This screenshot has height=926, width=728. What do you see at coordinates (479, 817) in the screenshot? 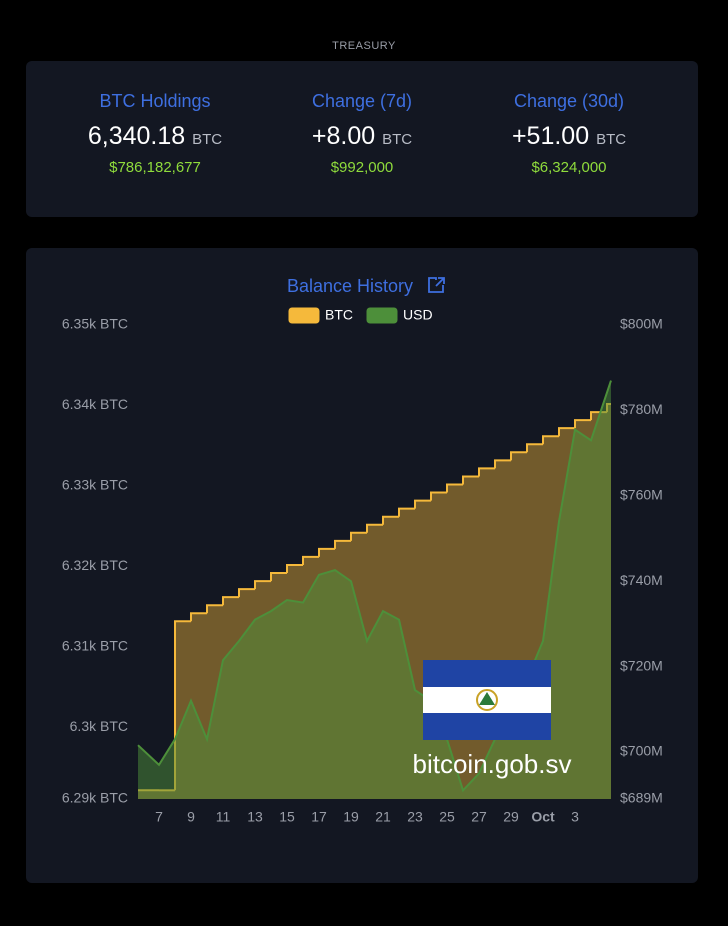
I see `x-tick-label: 27` at bounding box center [479, 817].